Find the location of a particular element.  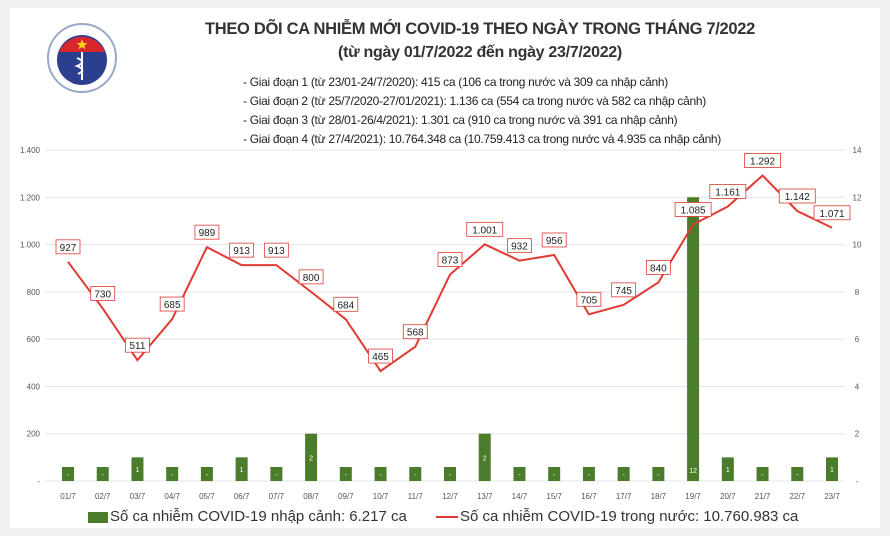

x-axis-tick: 15/7 is located at coordinates (554, 496).